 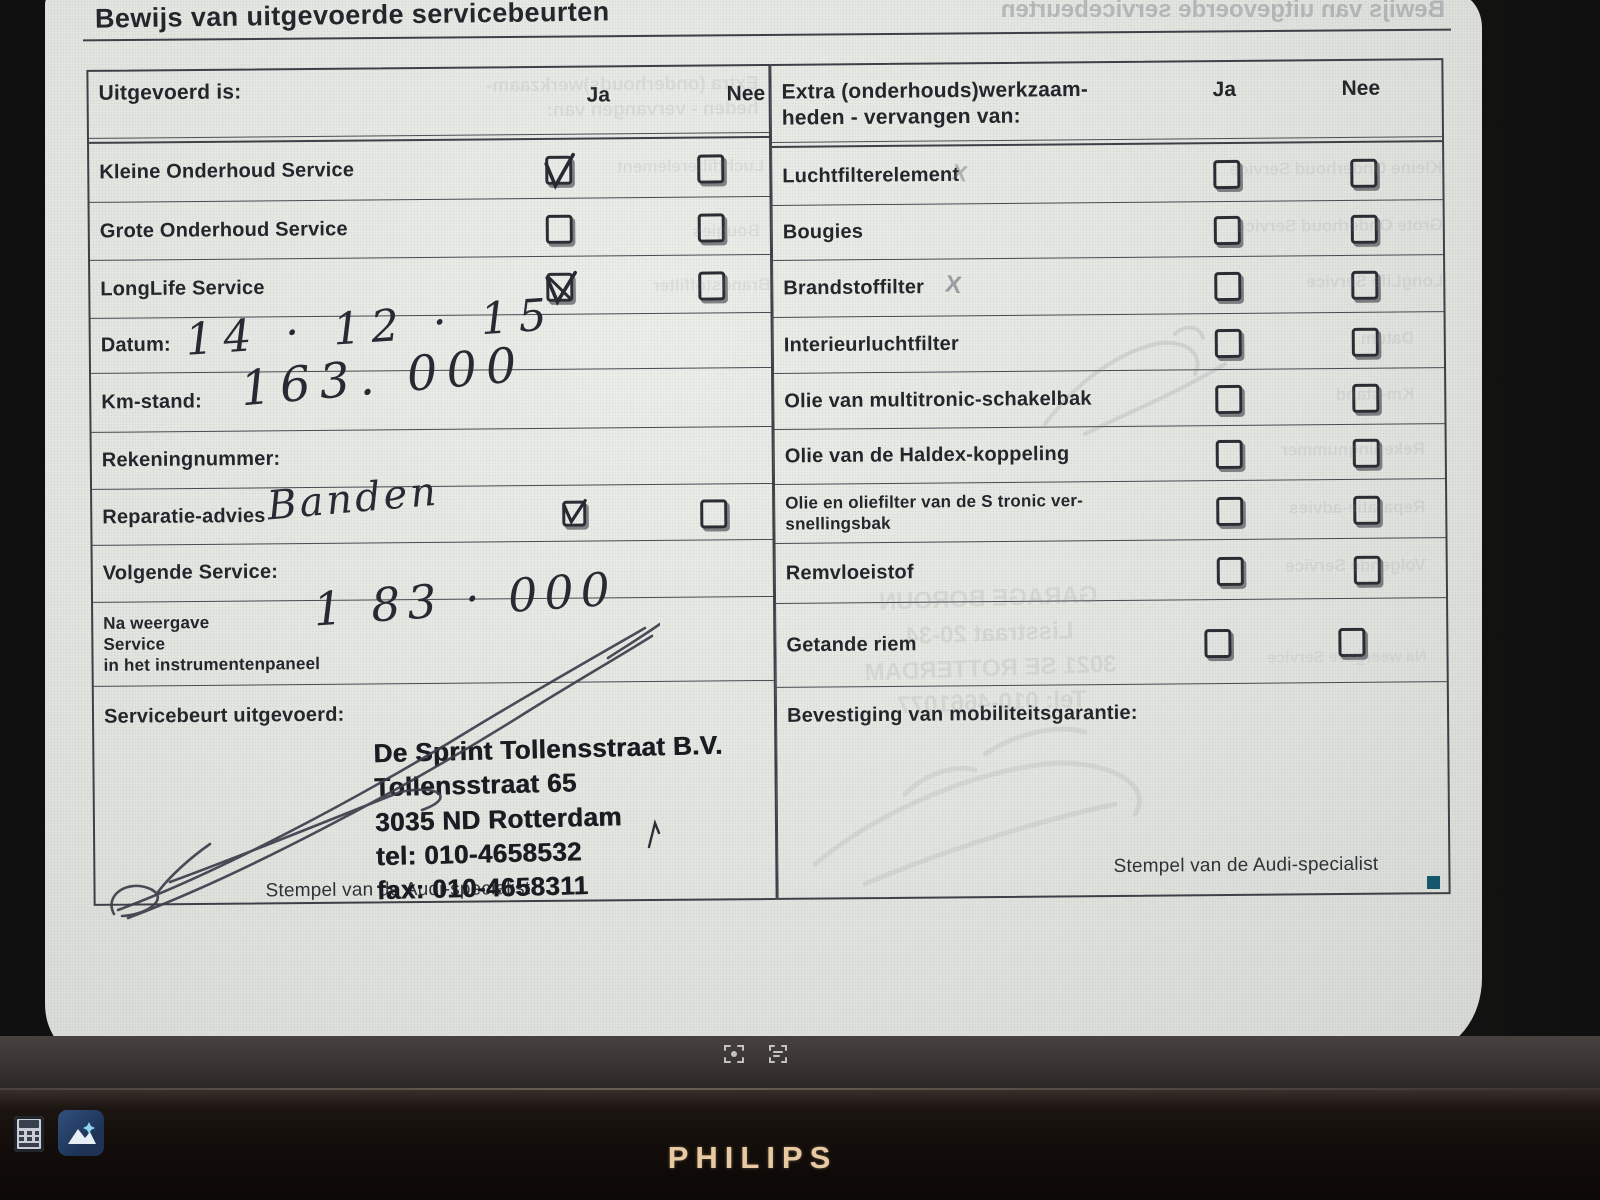 I want to click on ghost-fragment: Grote Onderhoud Service, so click(x=1339, y=225).